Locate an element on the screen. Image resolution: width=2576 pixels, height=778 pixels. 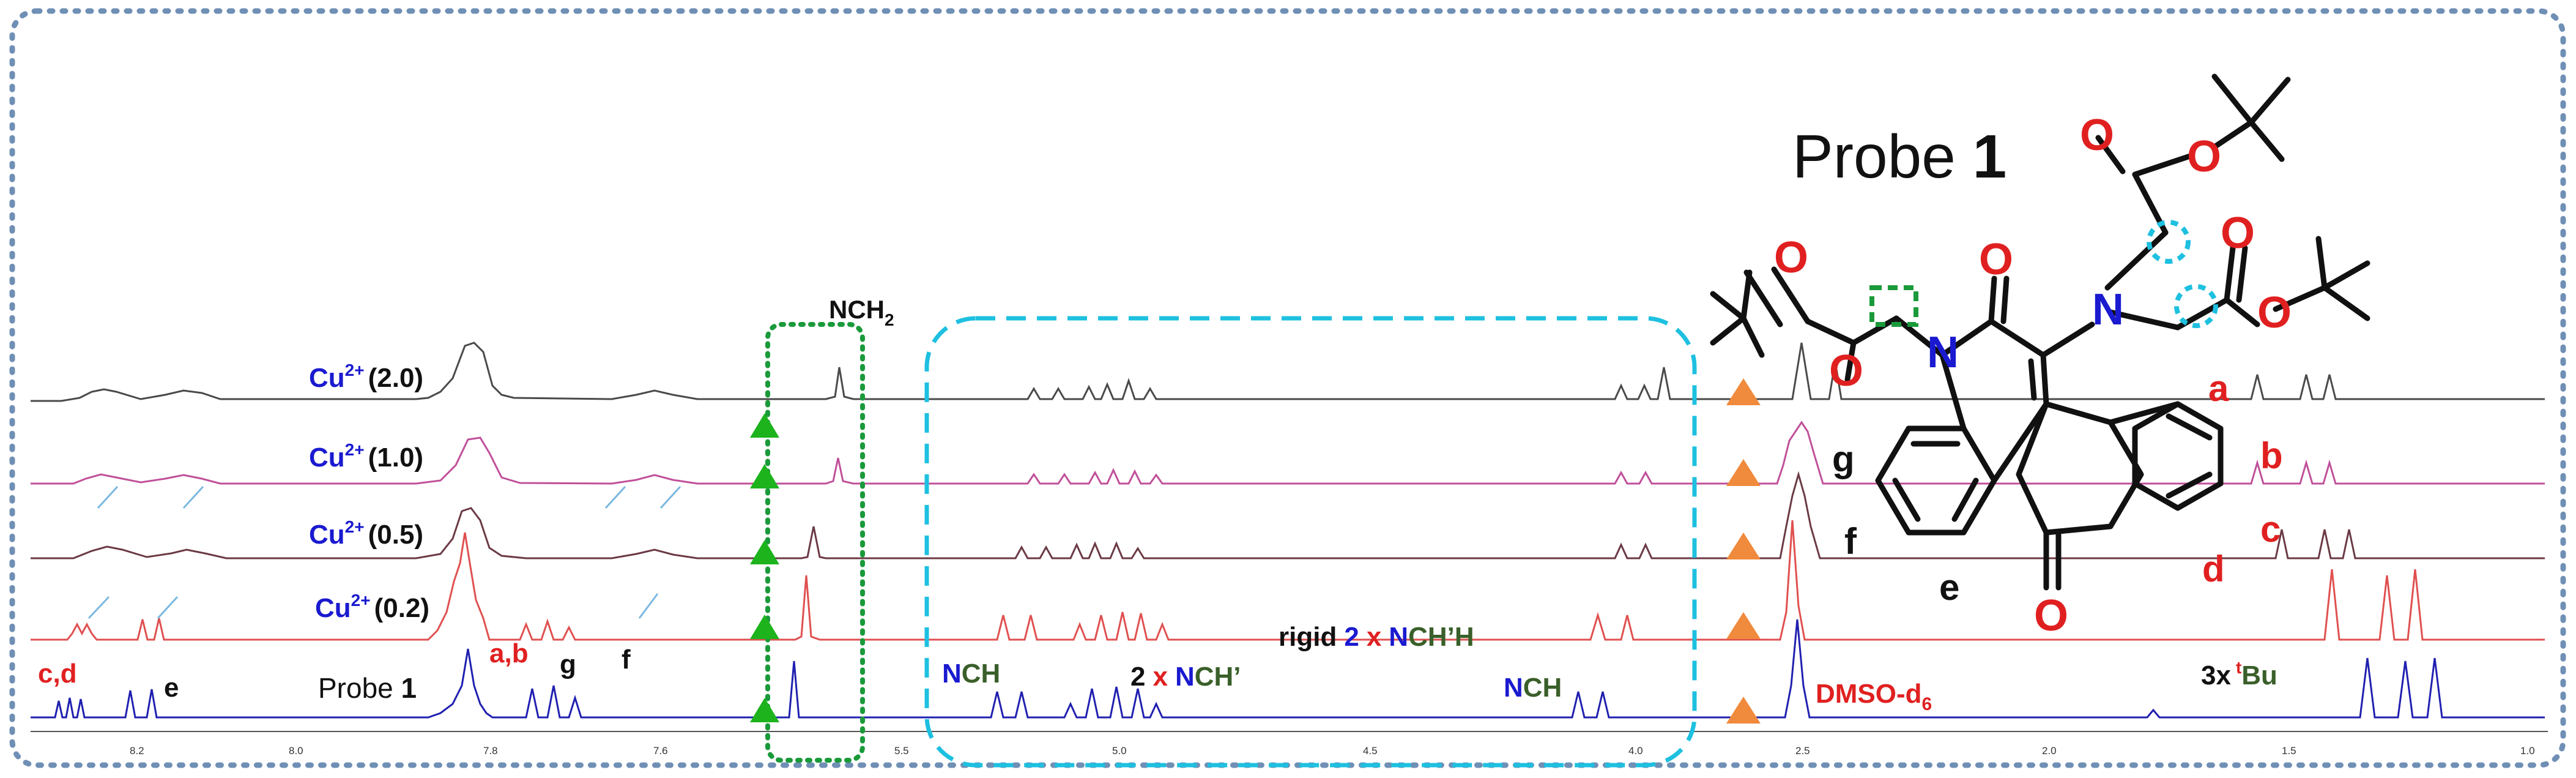
trace-probe is located at coordinates (1288, 669).